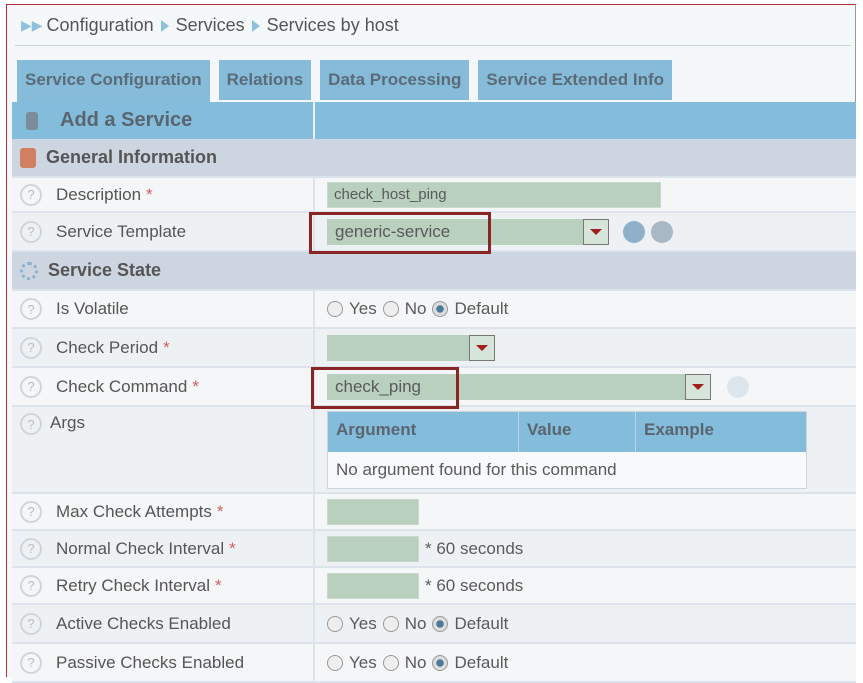 The image size is (863, 683). What do you see at coordinates (390, 623) in the screenshot?
I see `active-no-radio` at bounding box center [390, 623].